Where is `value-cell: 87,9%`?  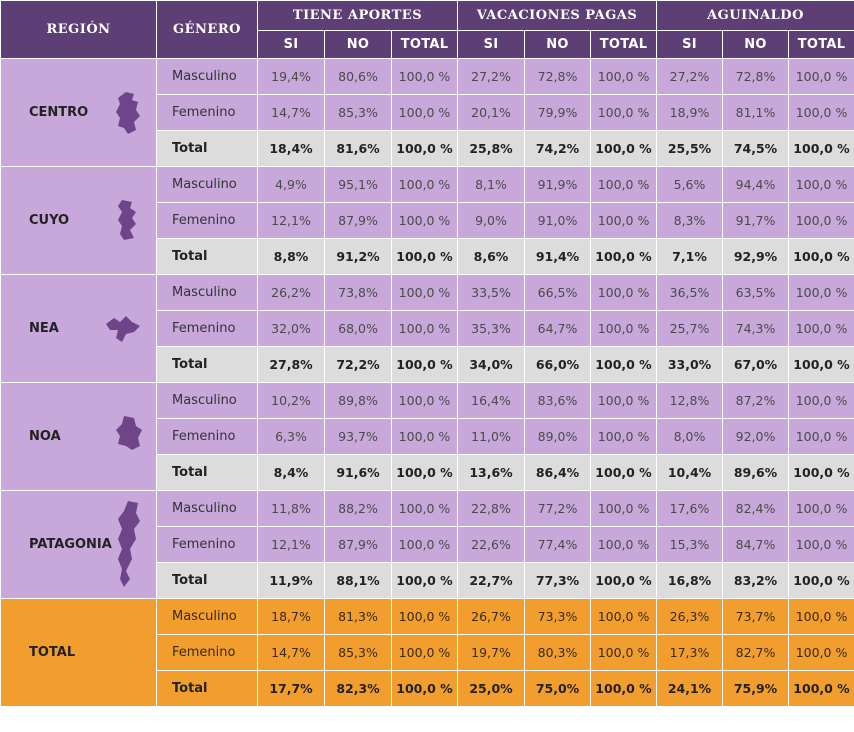 value-cell: 87,9% is located at coordinates (358, 544).